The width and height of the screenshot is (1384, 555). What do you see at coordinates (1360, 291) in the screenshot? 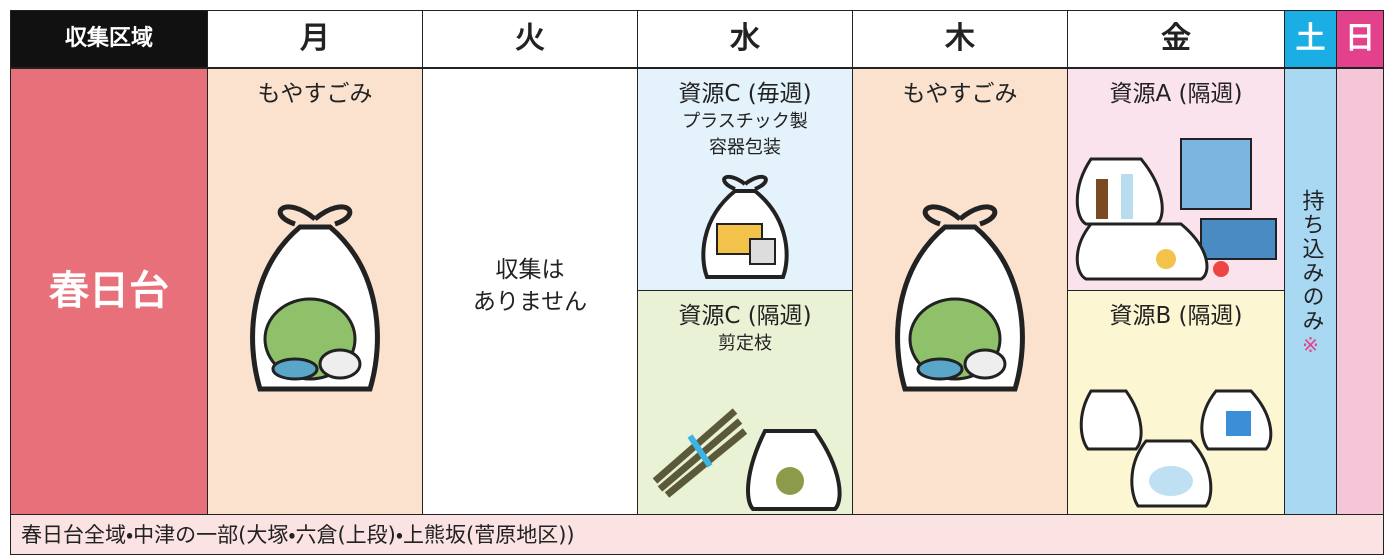
I see `sunday-cell` at bounding box center [1360, 291].